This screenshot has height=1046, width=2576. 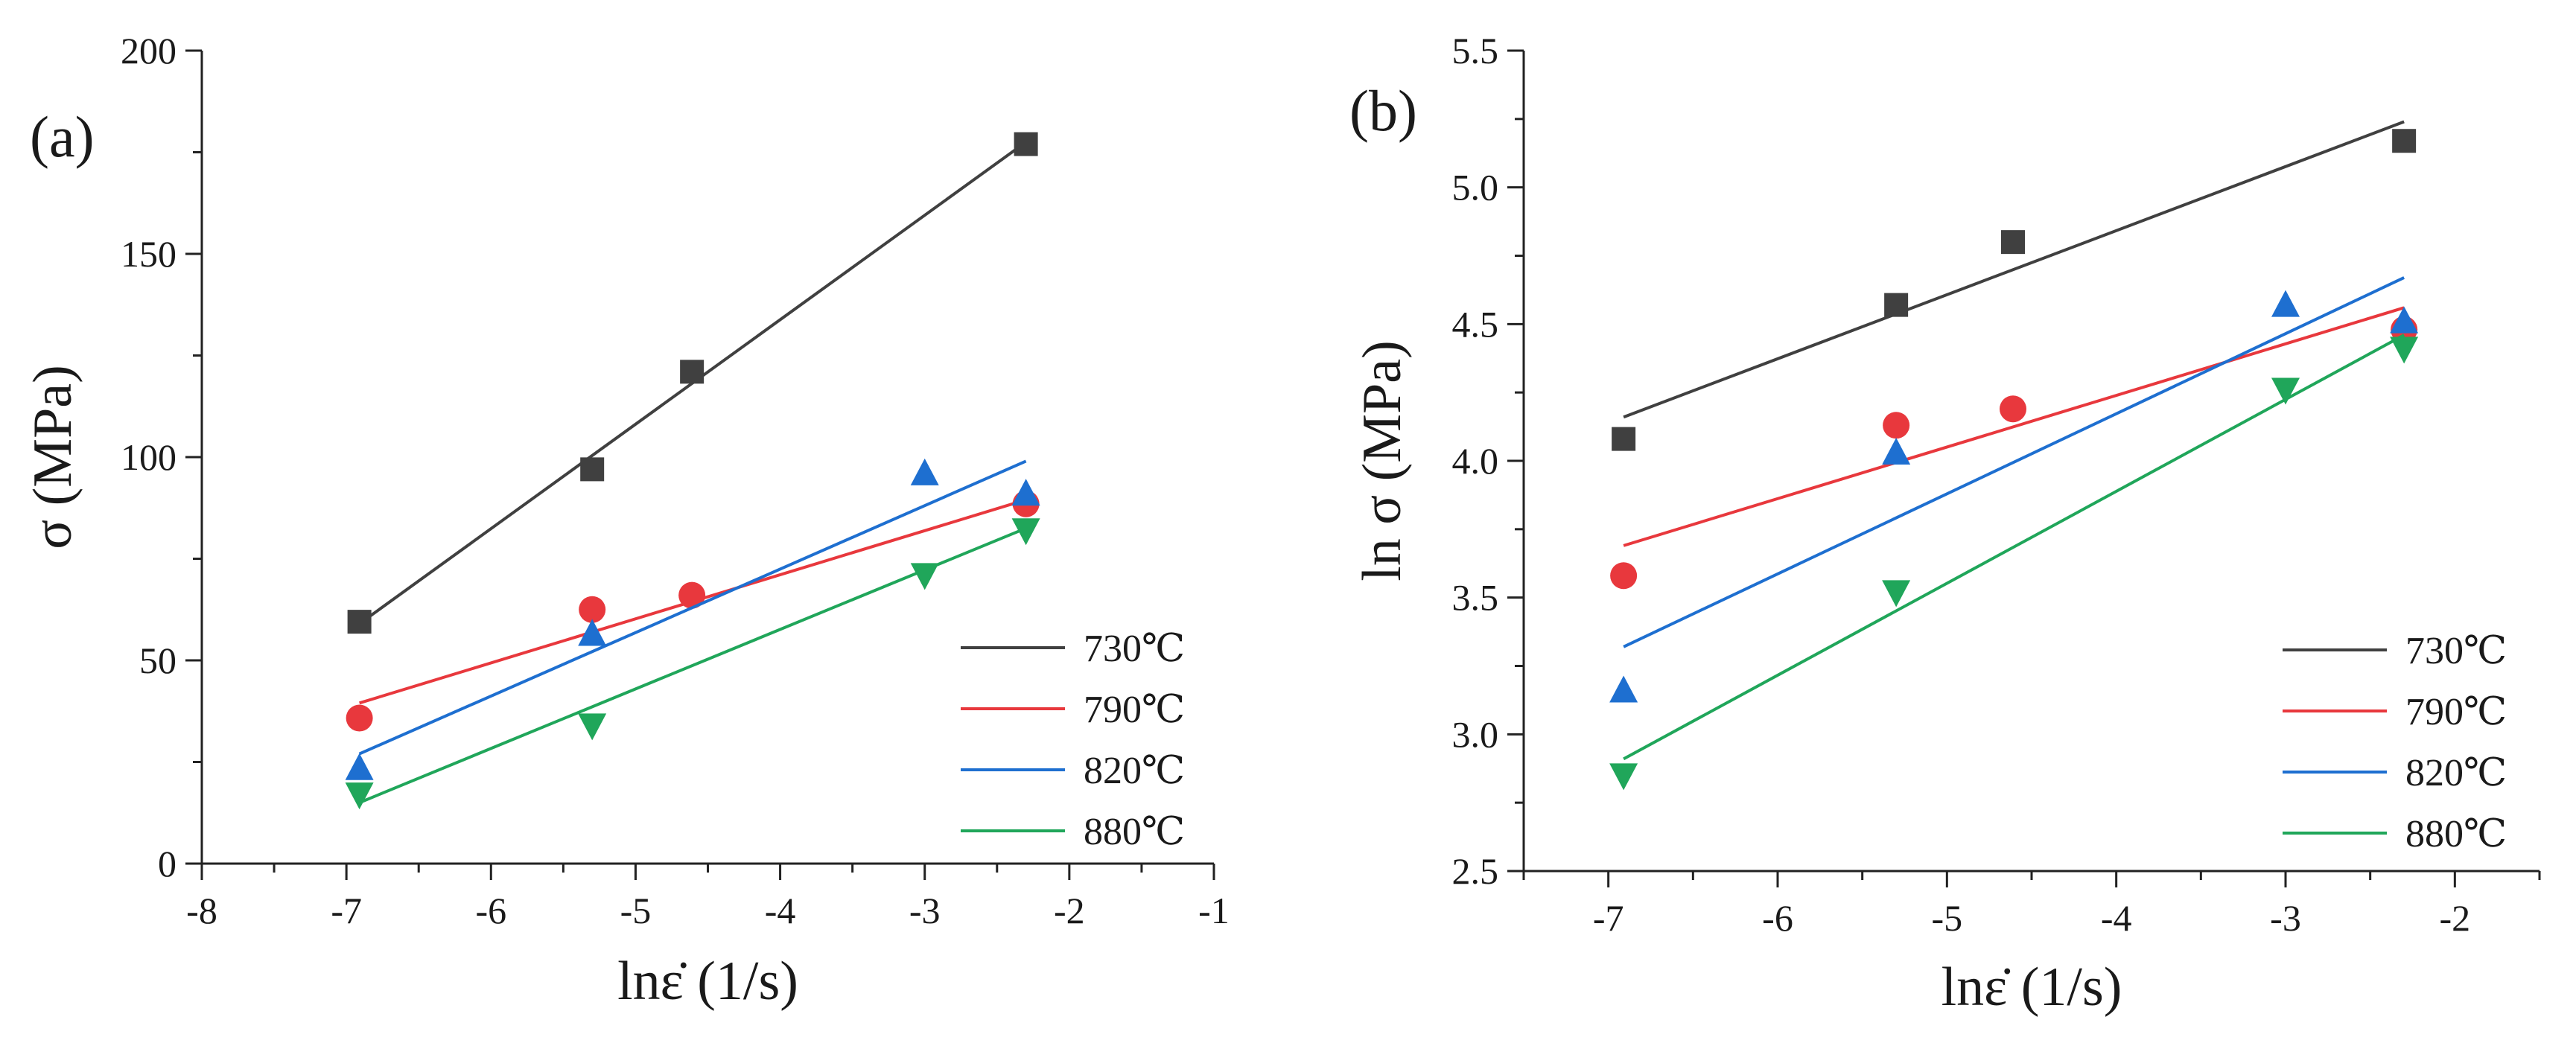 What do you see at coordinates (167, 863) in the screenshot?
I see `y-tick-label: 0` at bounding box center [167, 863].